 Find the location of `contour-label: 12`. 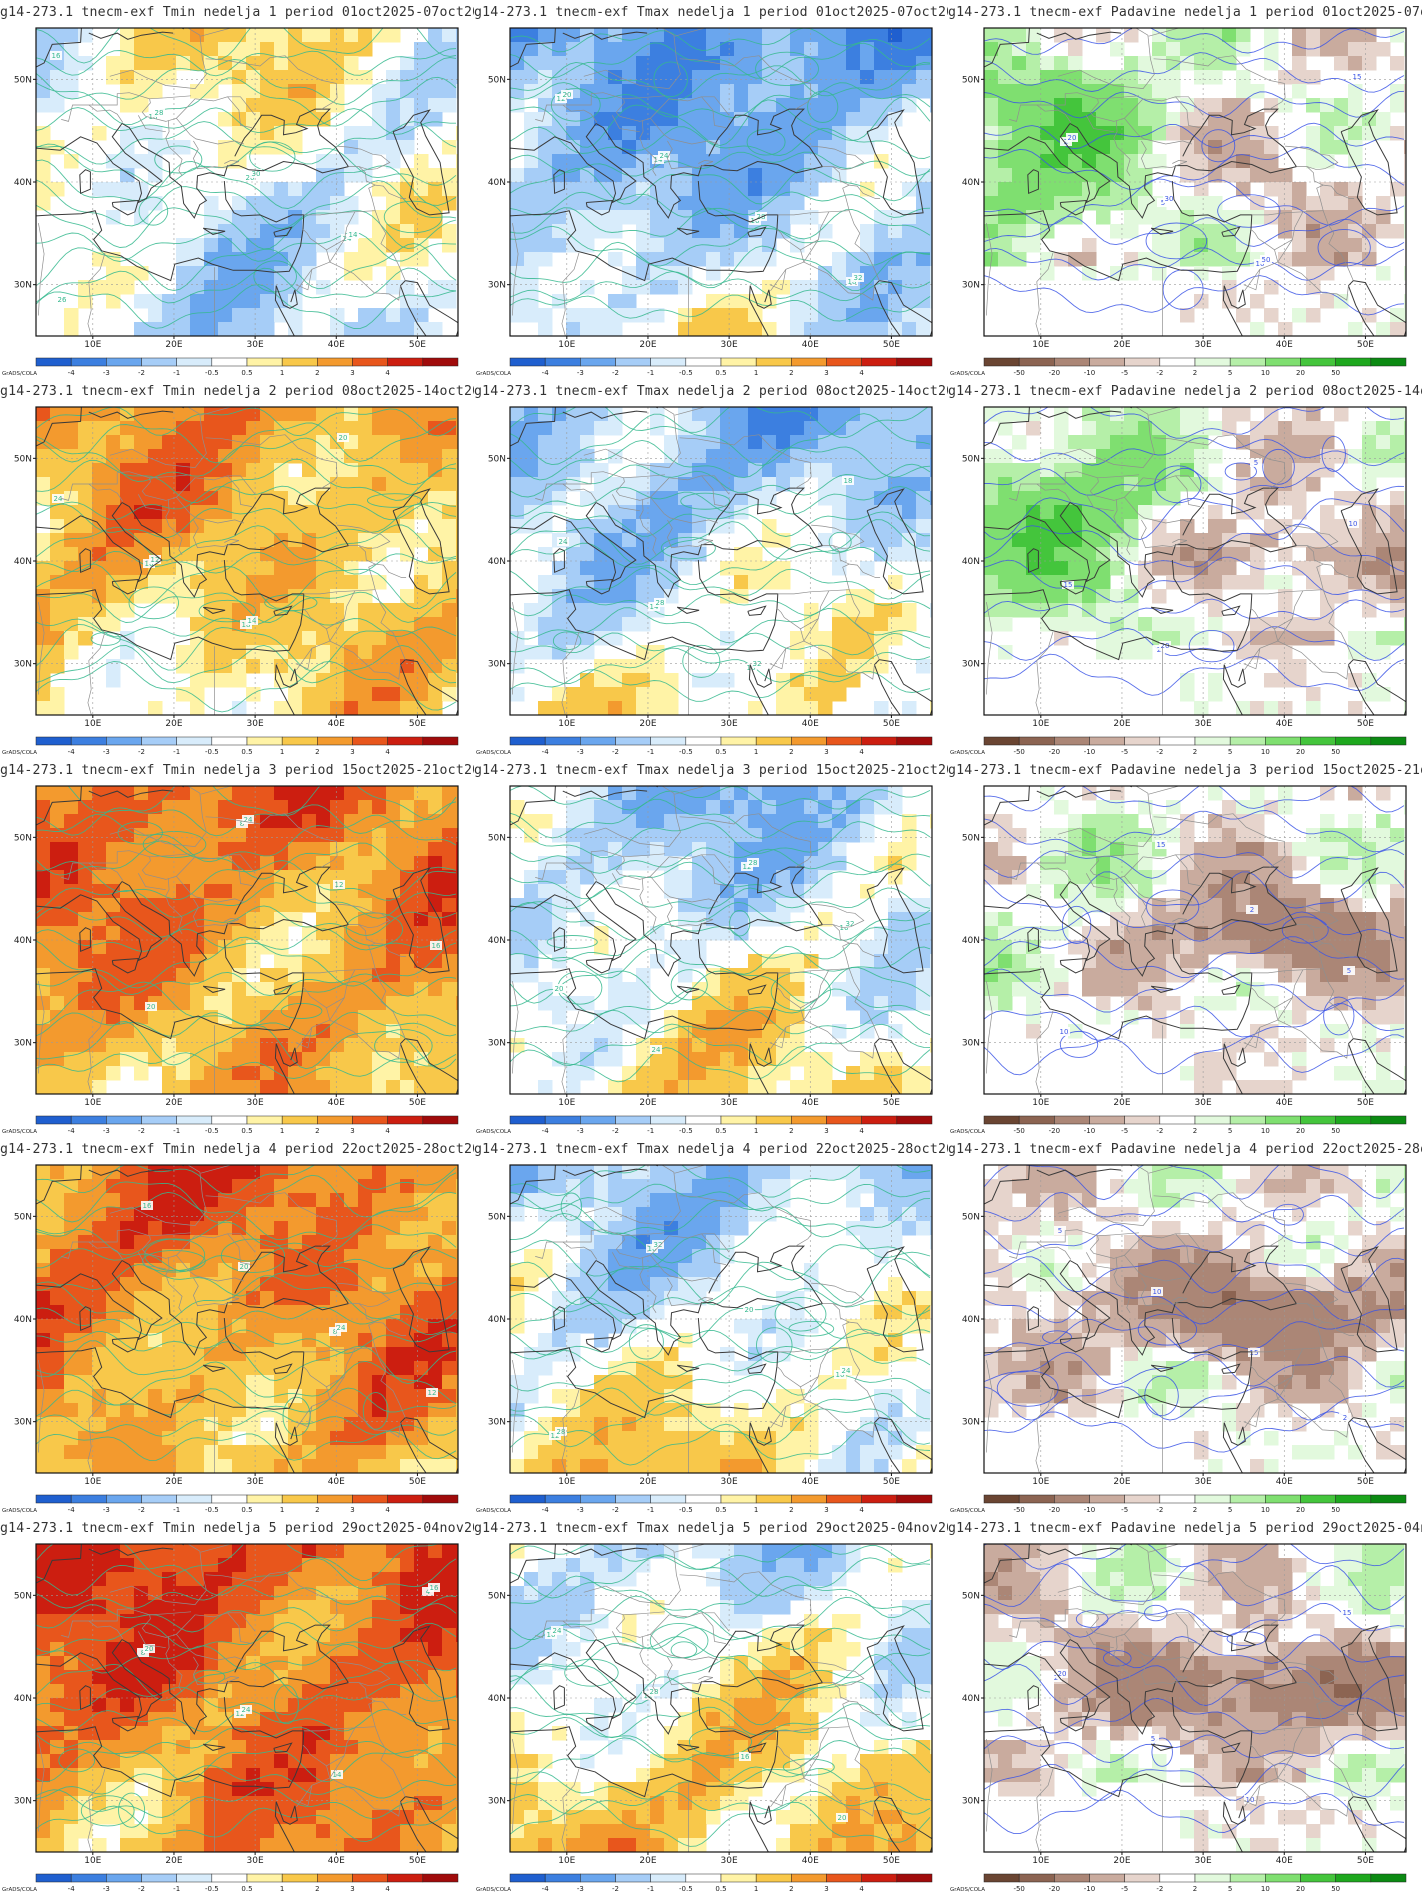

contour-label: 12 is located at coordinates (339, 885).